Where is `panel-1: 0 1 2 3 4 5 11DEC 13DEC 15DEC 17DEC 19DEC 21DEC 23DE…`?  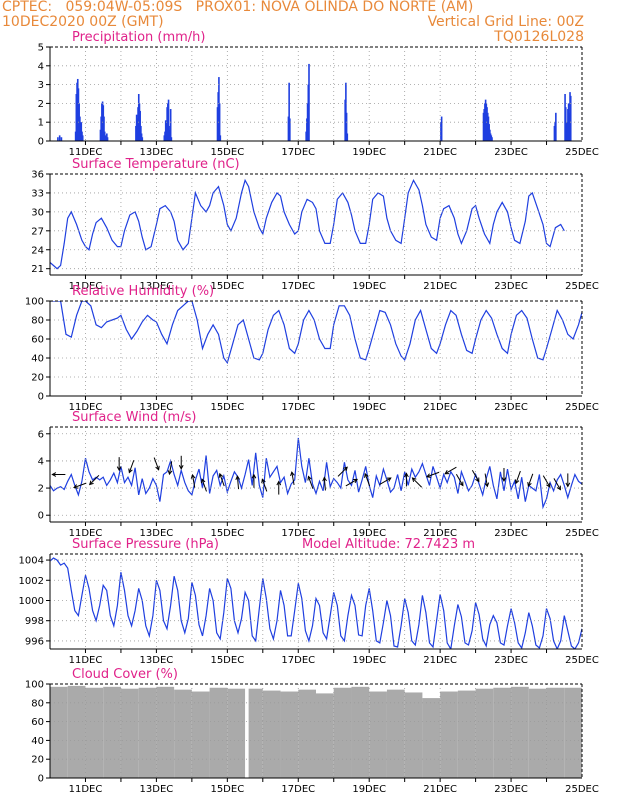
panel-1: 0 1 2 3 4 5 11DEC 13DEC 15DEC 17DEC 19DEC 21DEC 23DE… is located at coordinates (318, 94).